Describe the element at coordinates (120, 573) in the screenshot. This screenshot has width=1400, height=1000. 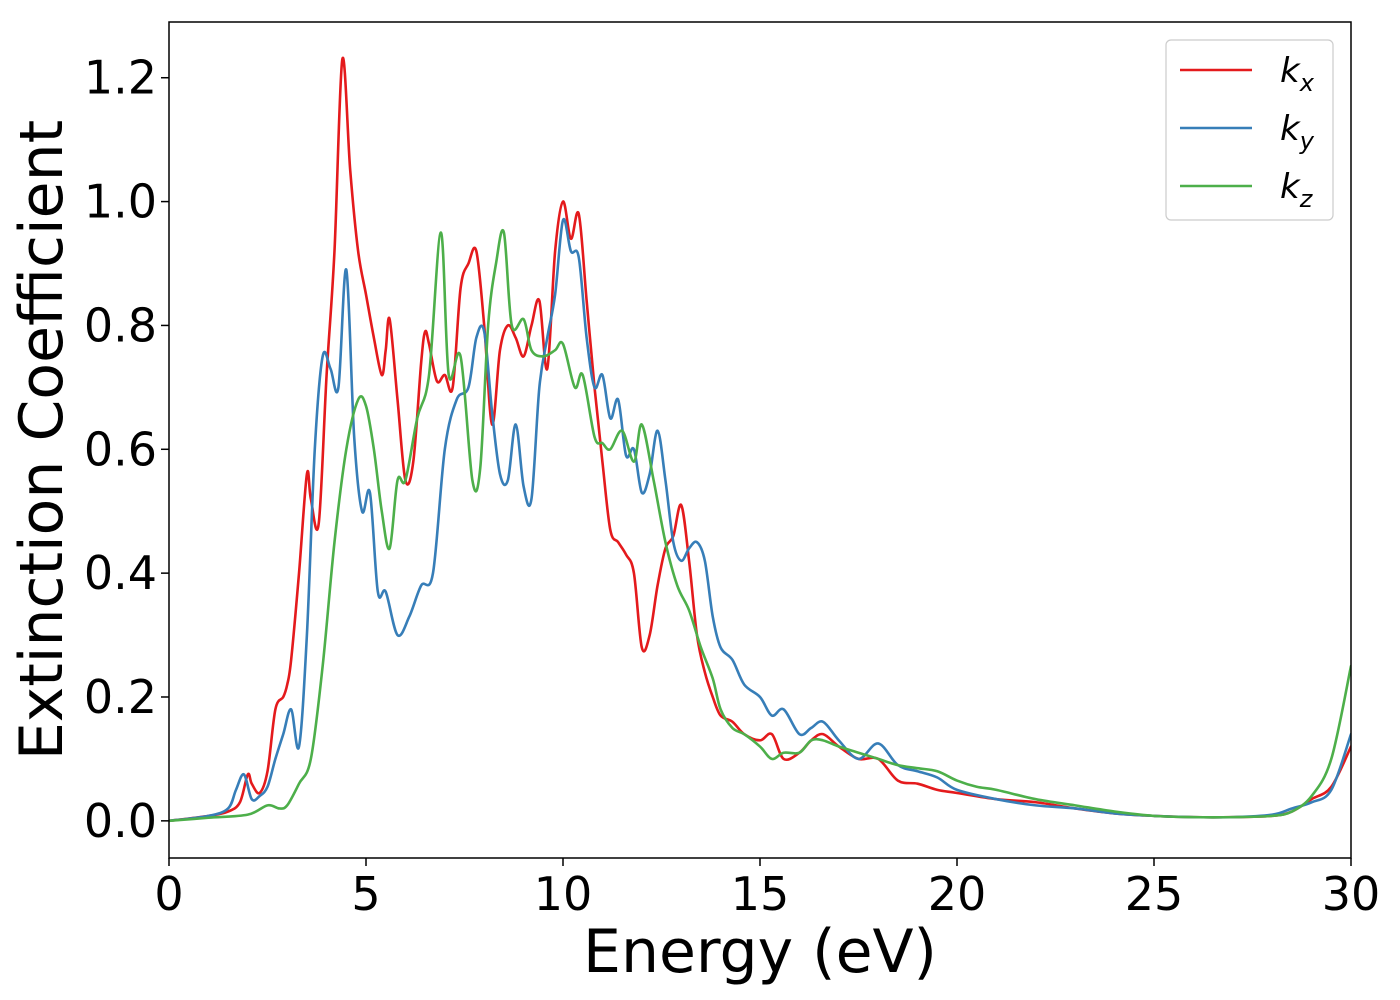
I see `y-tick-label: 0.4` at that location.